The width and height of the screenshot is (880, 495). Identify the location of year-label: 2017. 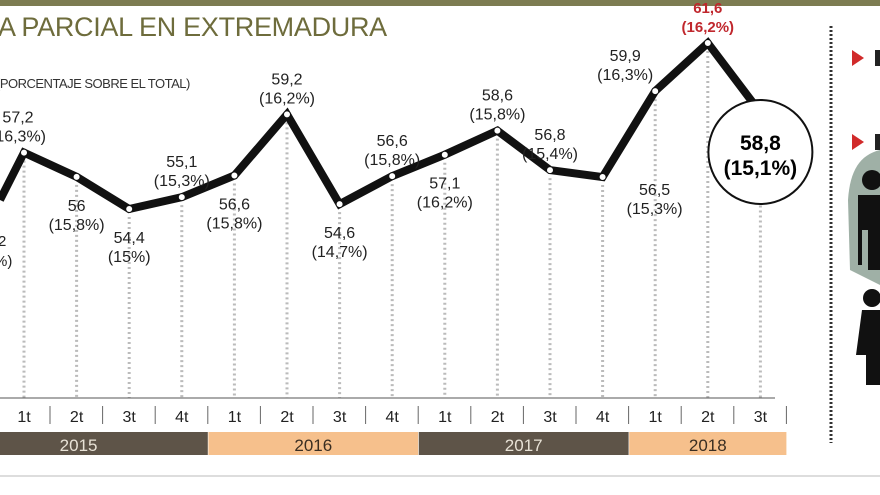
(524, 445).